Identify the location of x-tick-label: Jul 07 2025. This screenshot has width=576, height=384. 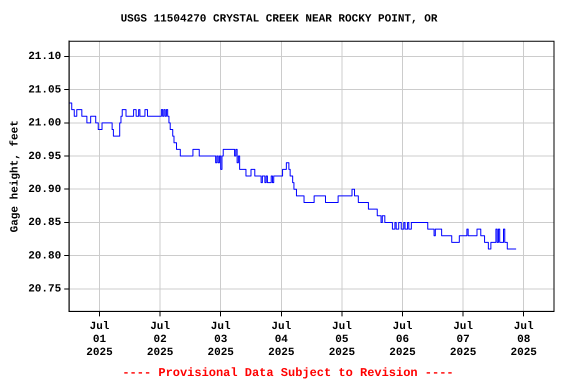
(463, 340).